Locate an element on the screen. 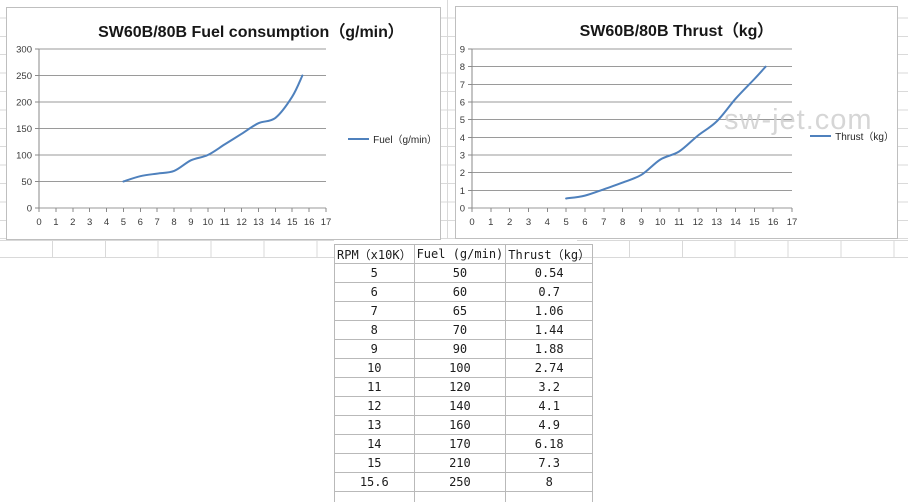  table-row-cell: 170 is located at coordinates (460, 444).